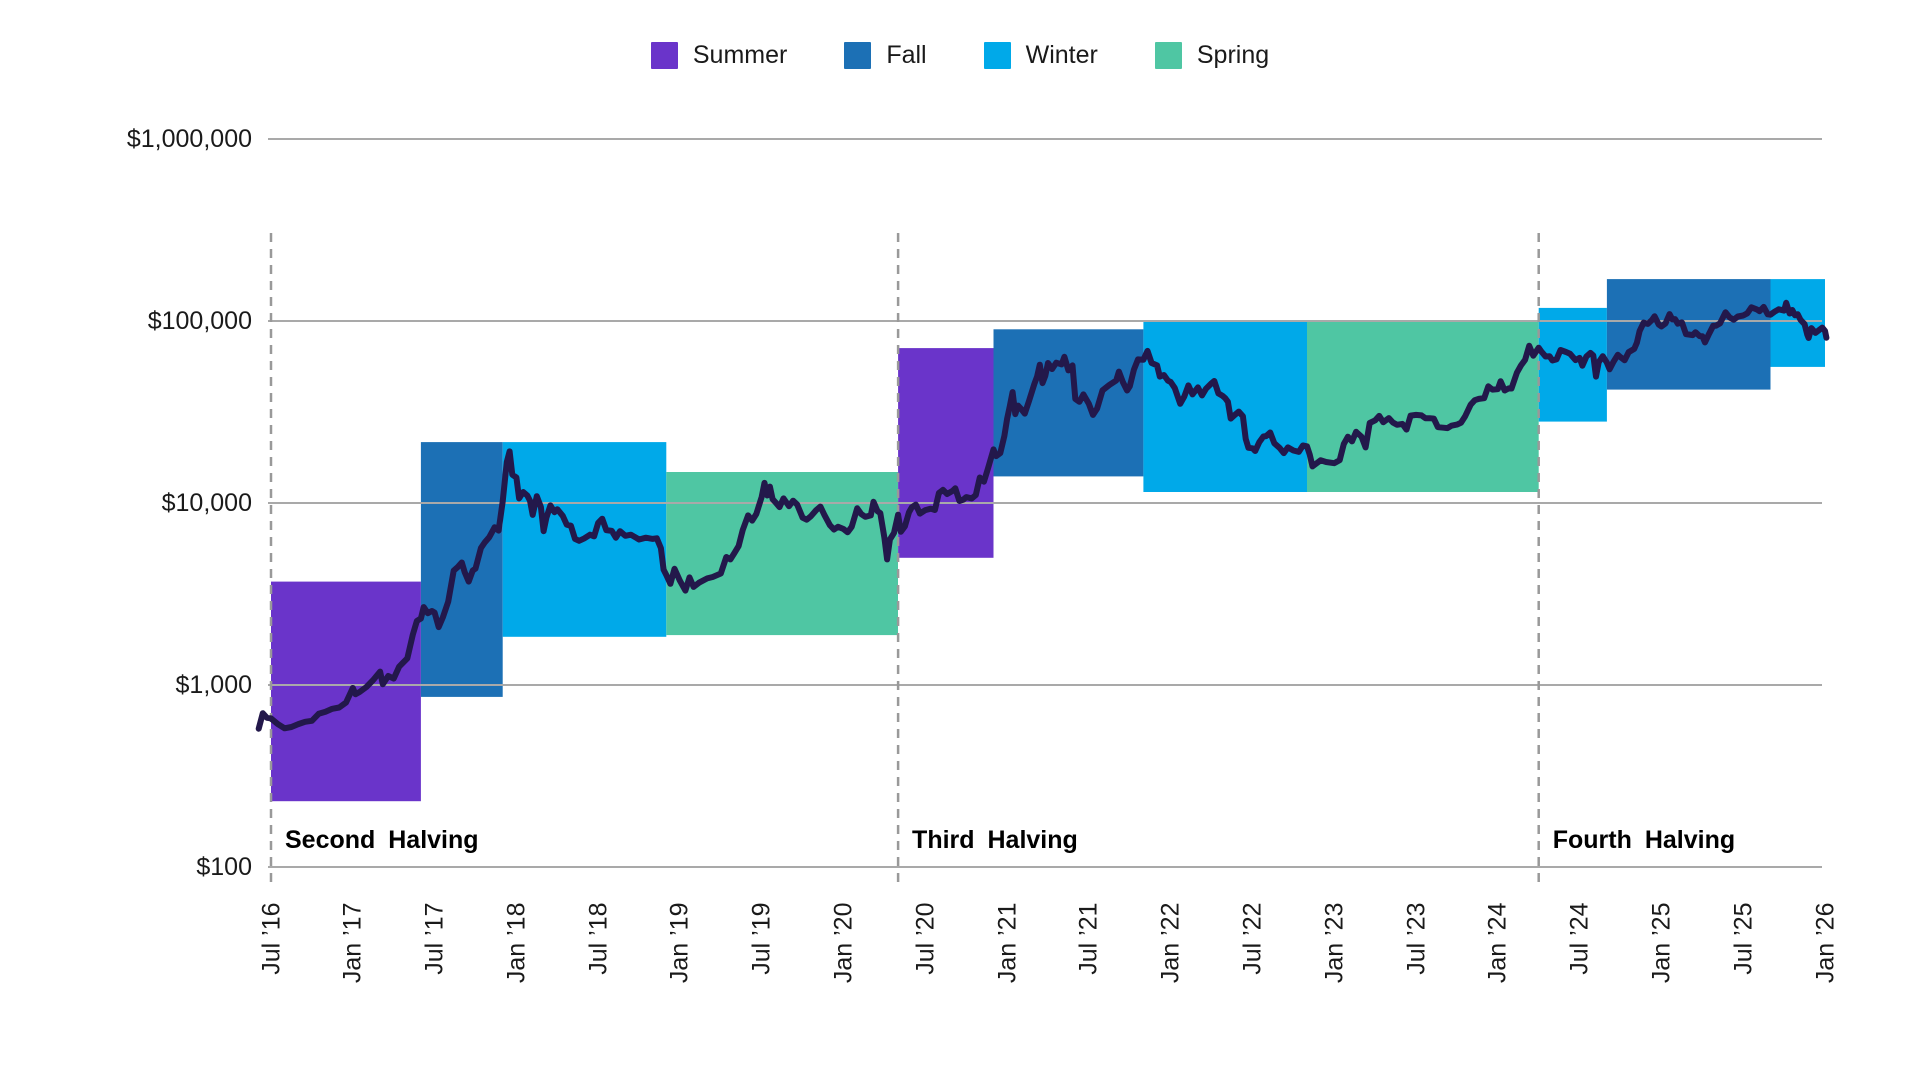  Describe the element at coordinates (1061, 55) in the screenshot. I see `legend-label: Winter` at that location.